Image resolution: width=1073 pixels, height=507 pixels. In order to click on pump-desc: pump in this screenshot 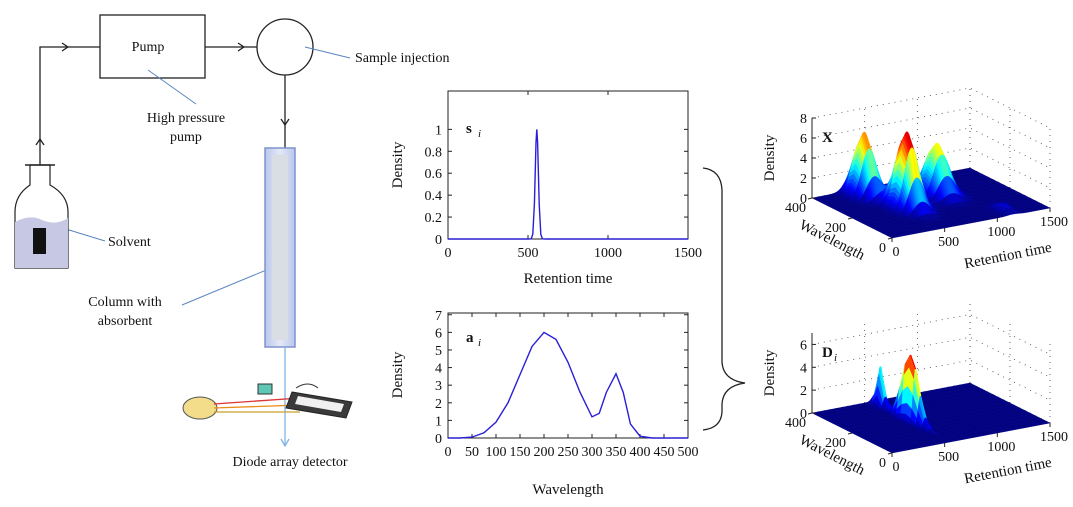, I will do `click(186, 137)`.